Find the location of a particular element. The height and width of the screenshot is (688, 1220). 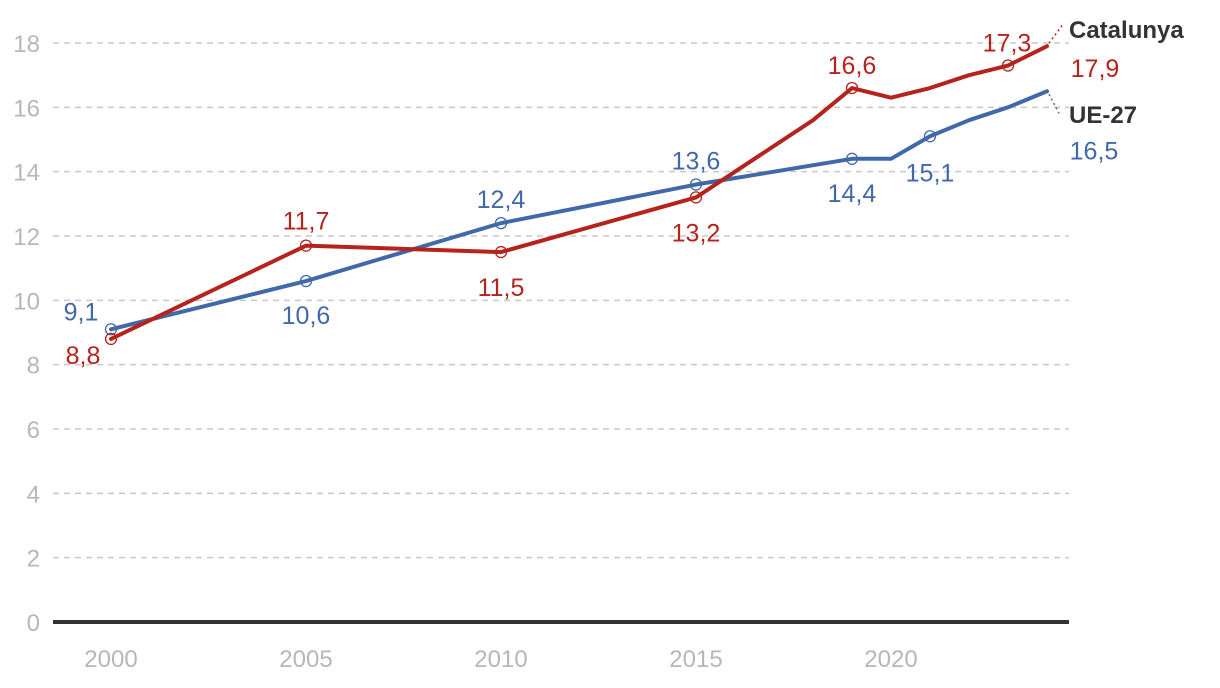

data-label: 14,4 is located at coordinates (852, 194).